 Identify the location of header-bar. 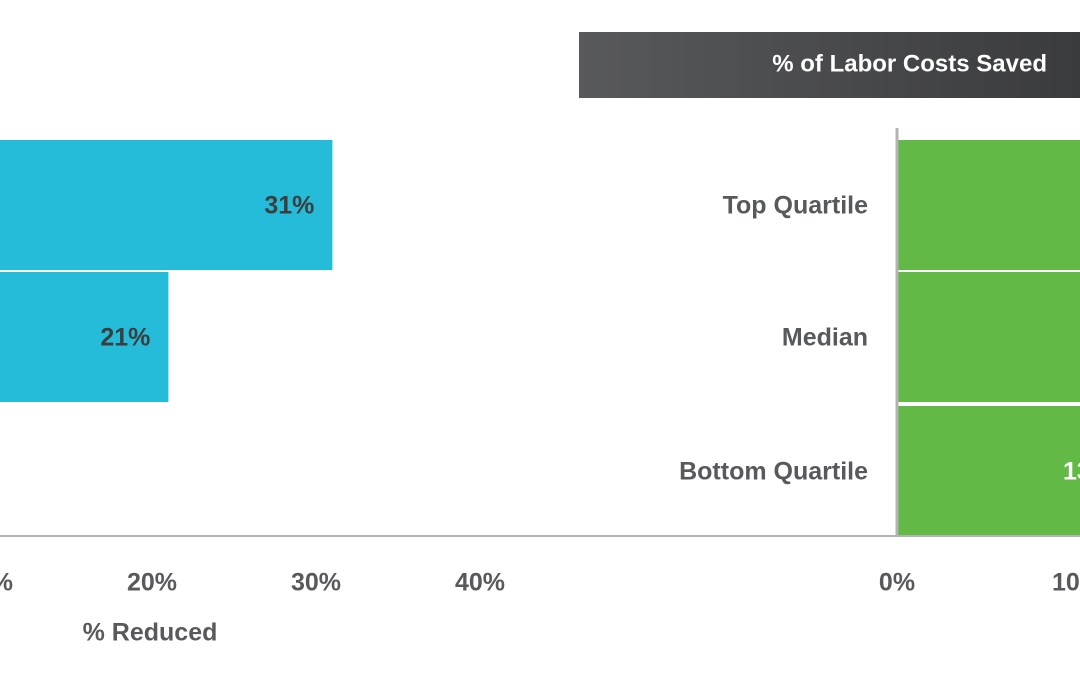
(829, 65).